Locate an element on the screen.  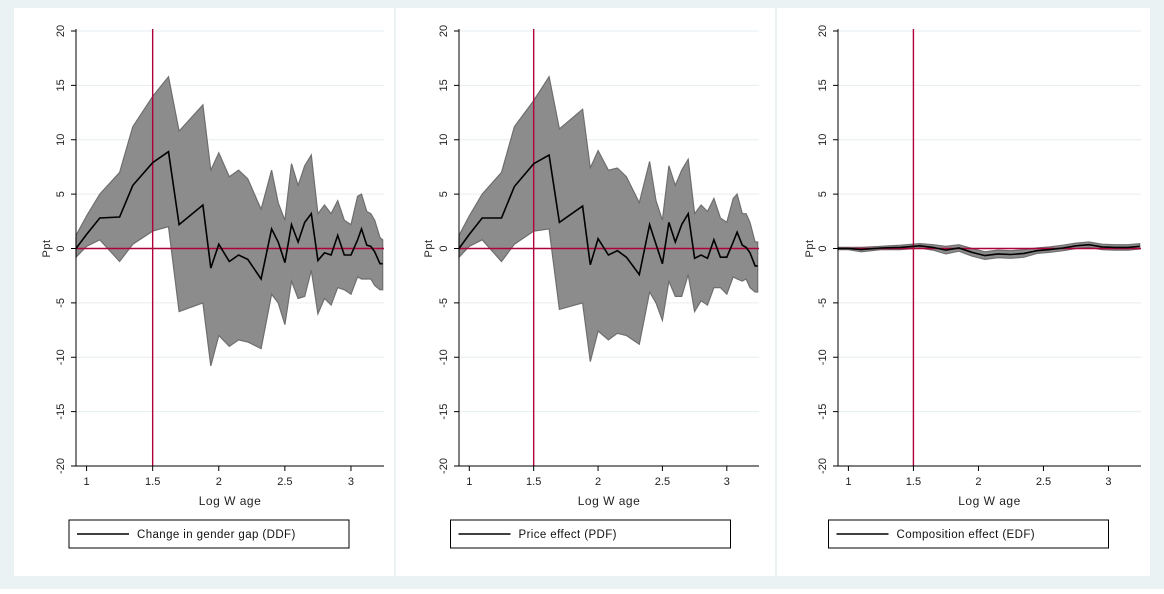
legend-label: Price effect (PDF) is located at coordinates (568, 535).